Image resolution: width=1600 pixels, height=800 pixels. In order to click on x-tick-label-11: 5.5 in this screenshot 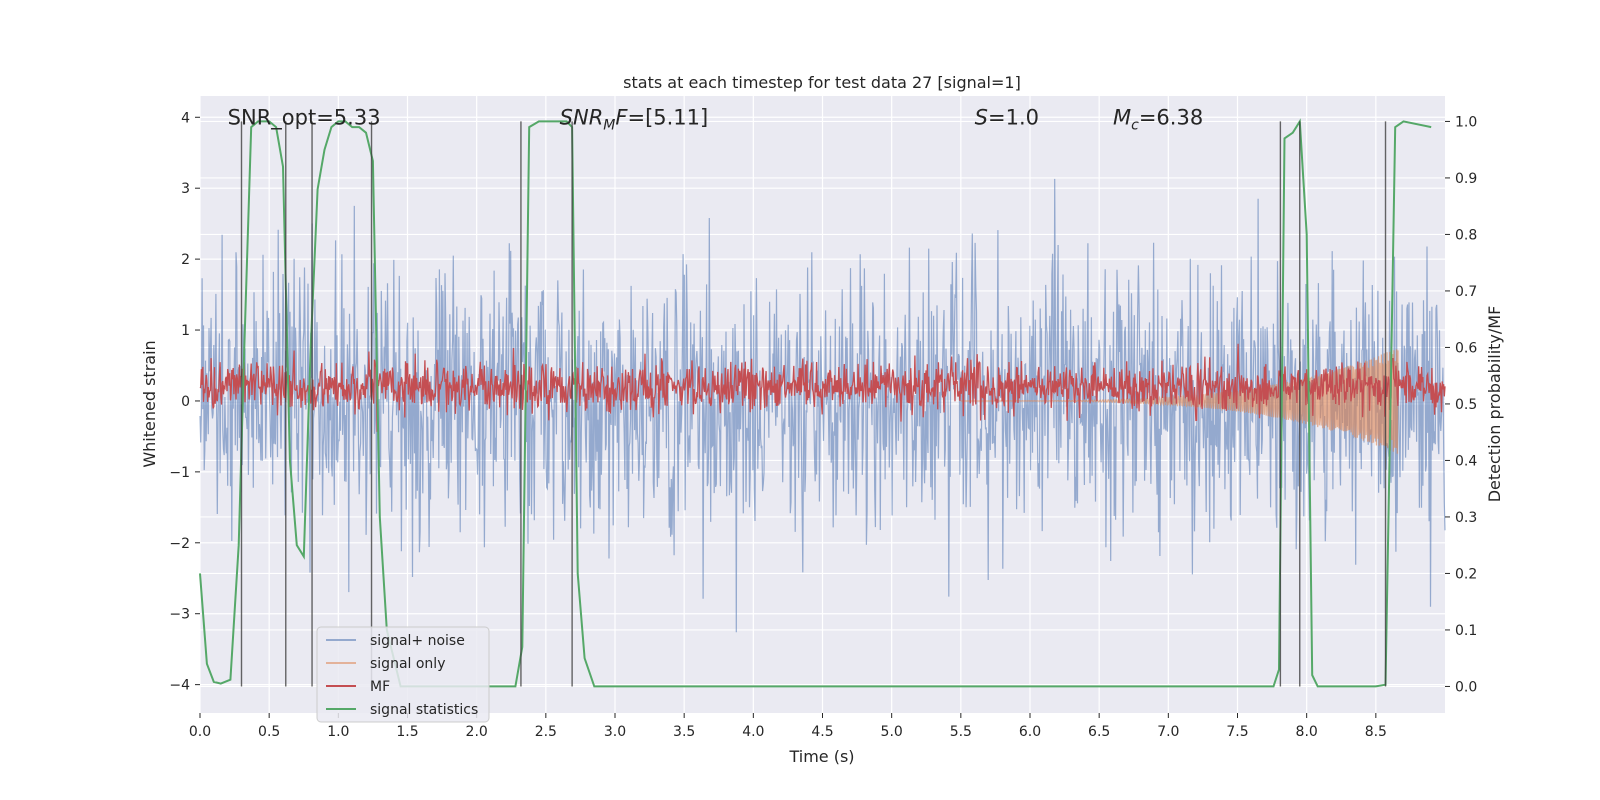, I will do `click(961, 732)`.